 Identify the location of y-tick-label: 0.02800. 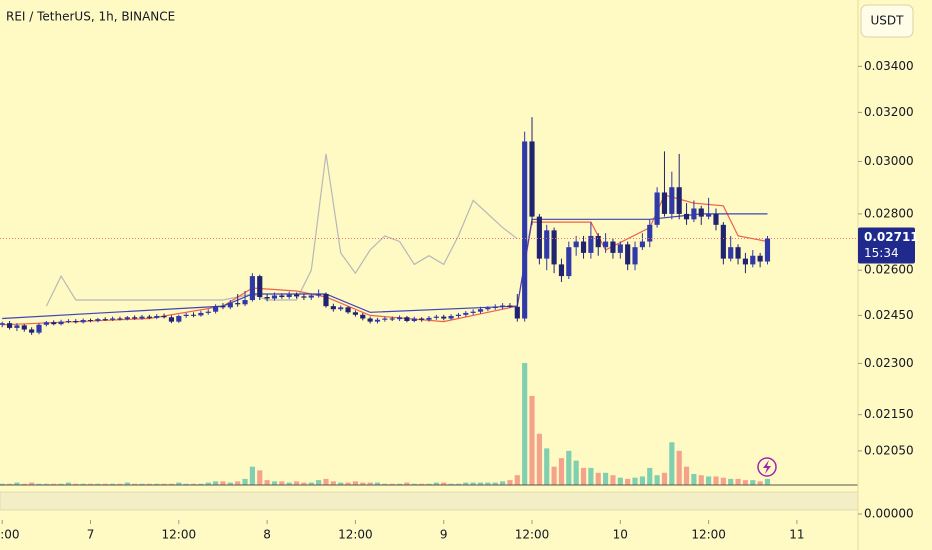
(889, 213).